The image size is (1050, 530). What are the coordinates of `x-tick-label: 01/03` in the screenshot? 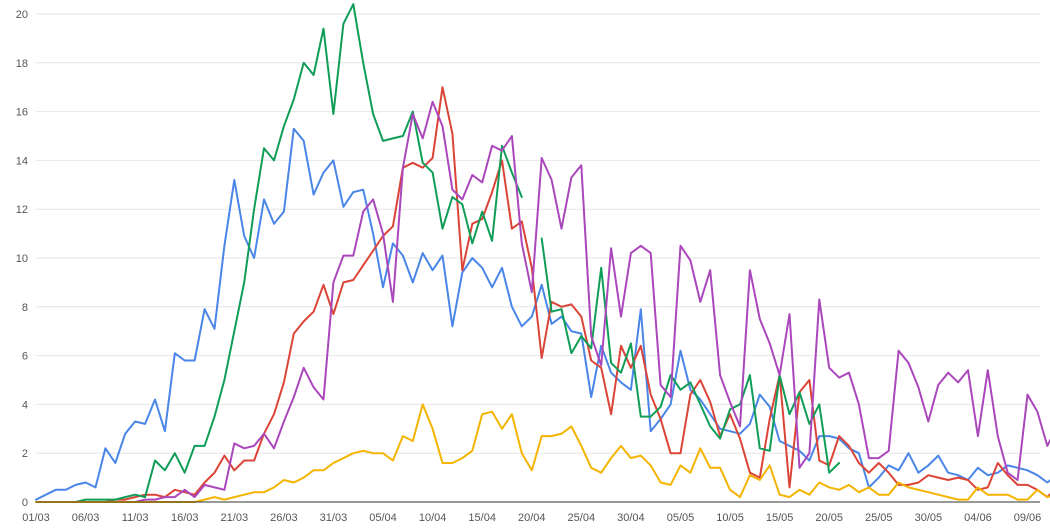 It's located at (36, 518).